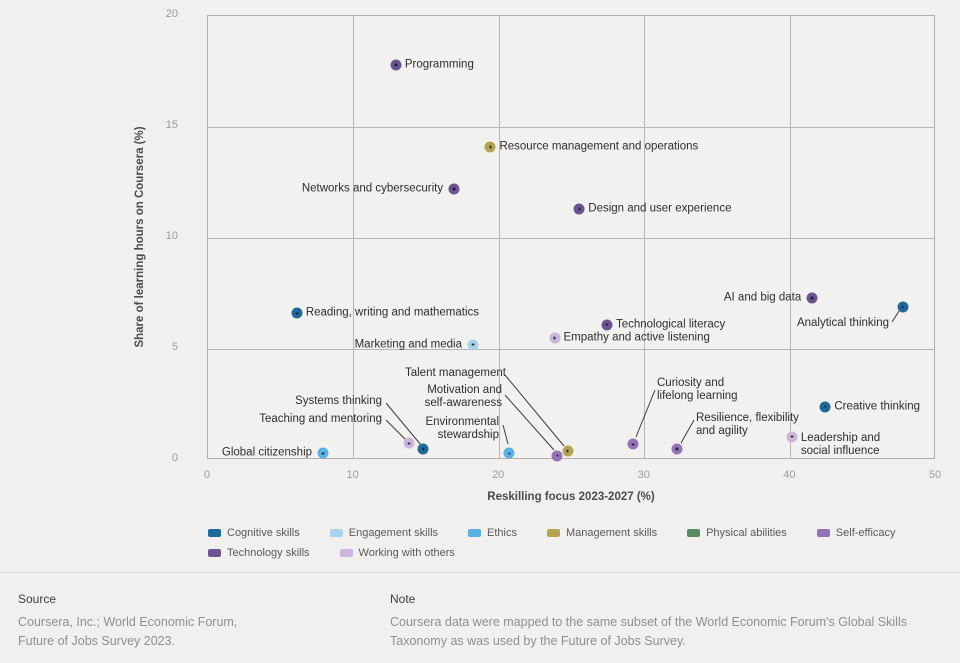 The height and width of the screenshot is (663, 960). I want to click on data-point-label-creative-thinking: Creative thinking, so click(877, 406).